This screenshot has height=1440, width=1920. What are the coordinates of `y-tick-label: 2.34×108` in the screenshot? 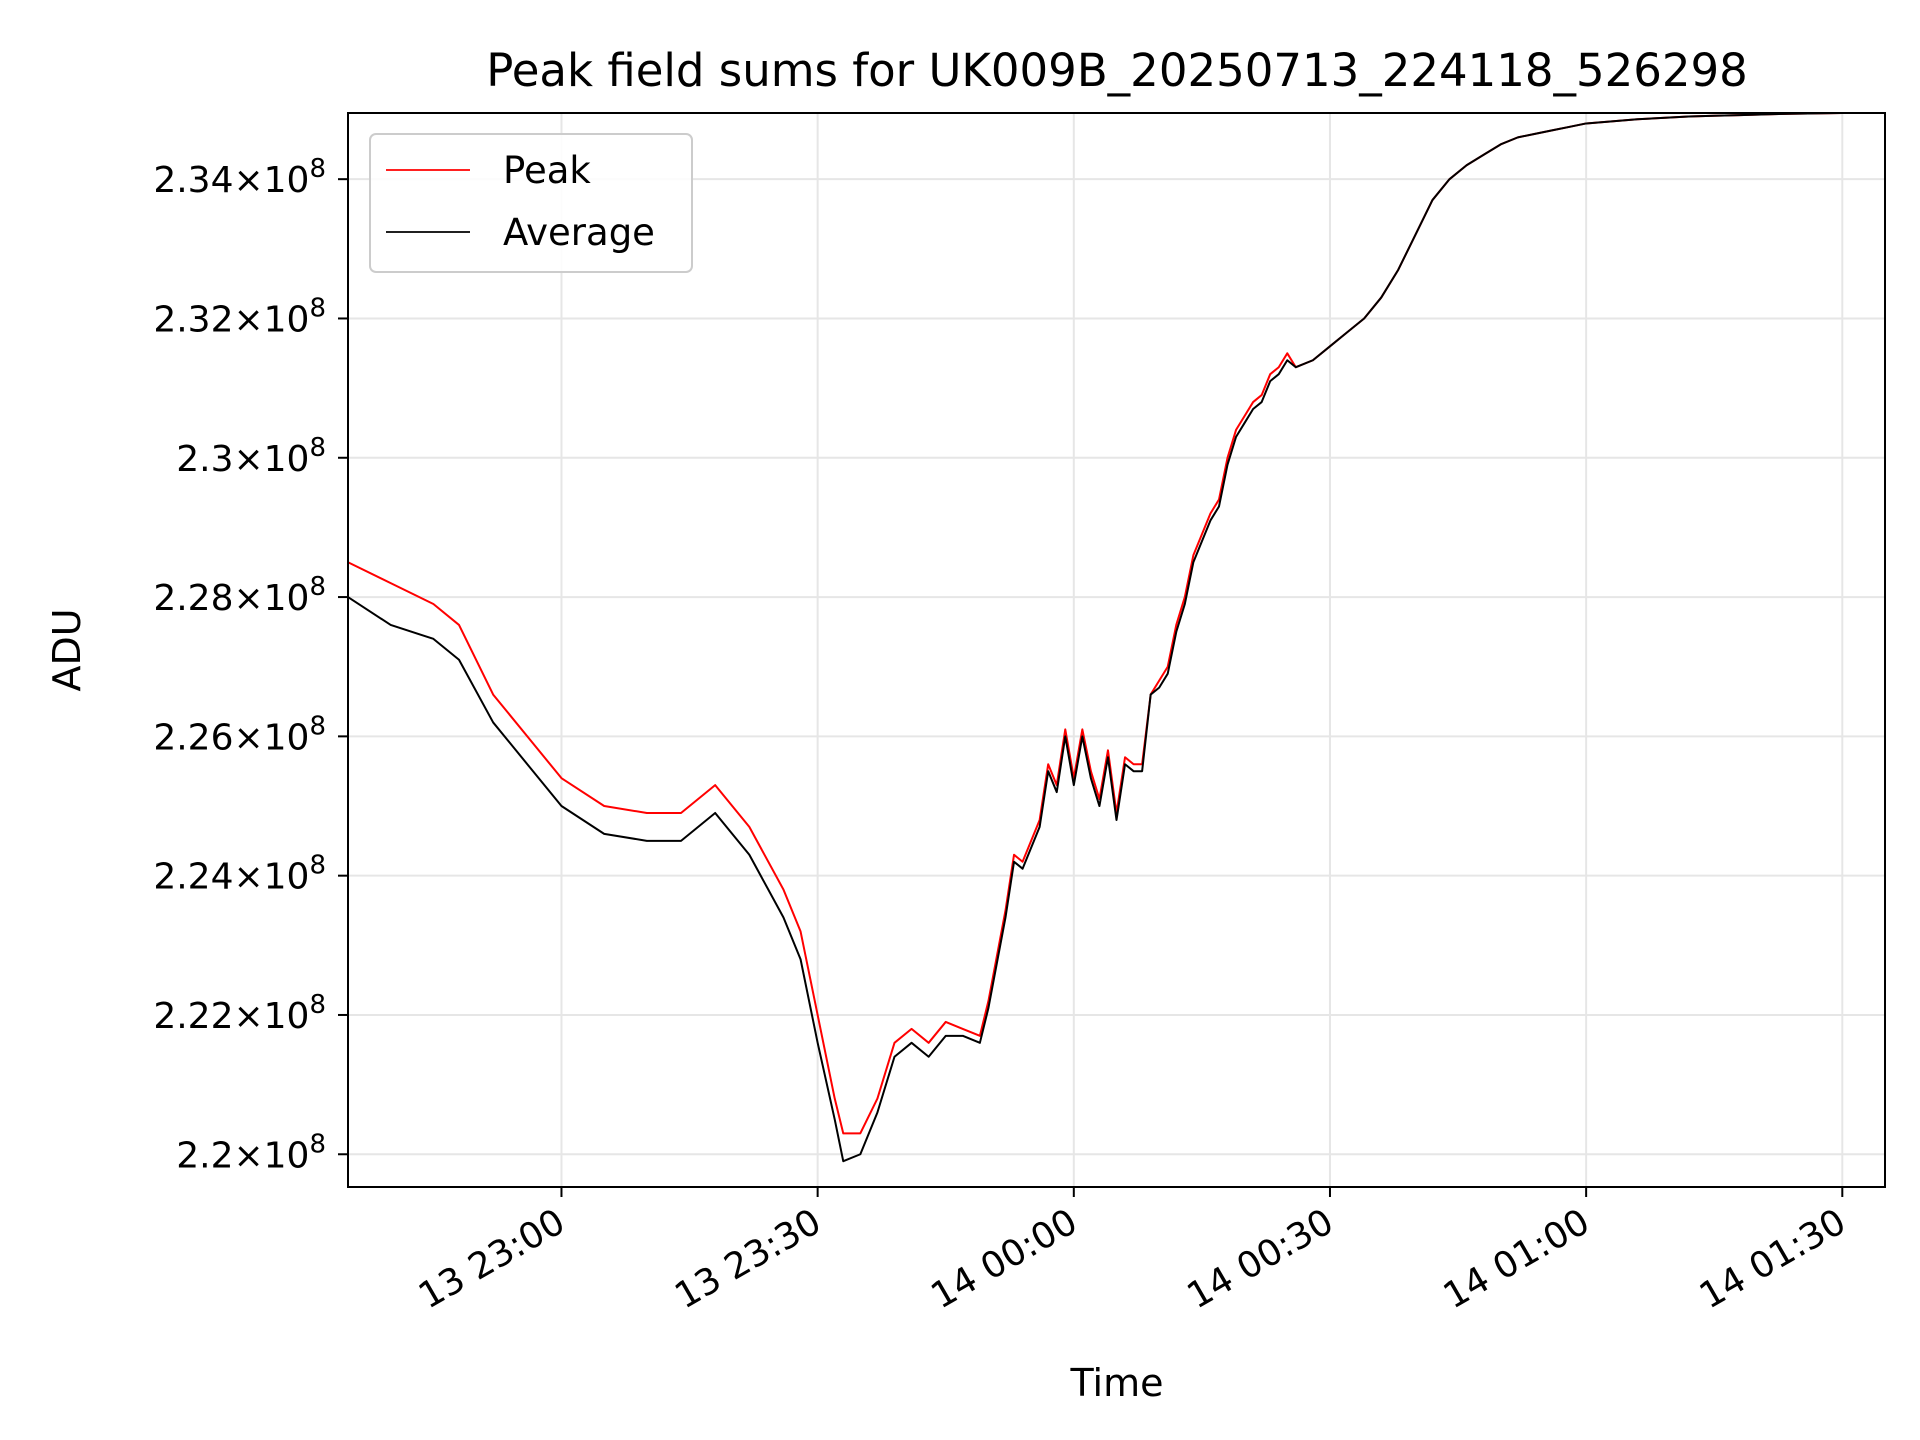 It's located at (239, 177).